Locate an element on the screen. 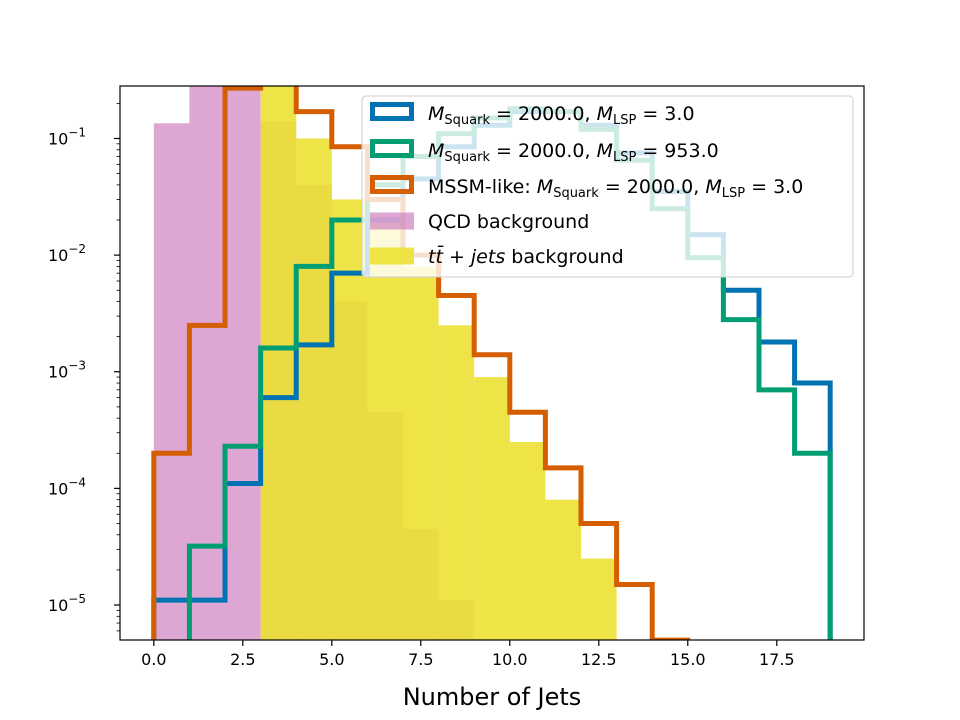 This screenshot has width=960, height=720. y-tick-label: 10⁻³ is located at coordinates (67, 370).